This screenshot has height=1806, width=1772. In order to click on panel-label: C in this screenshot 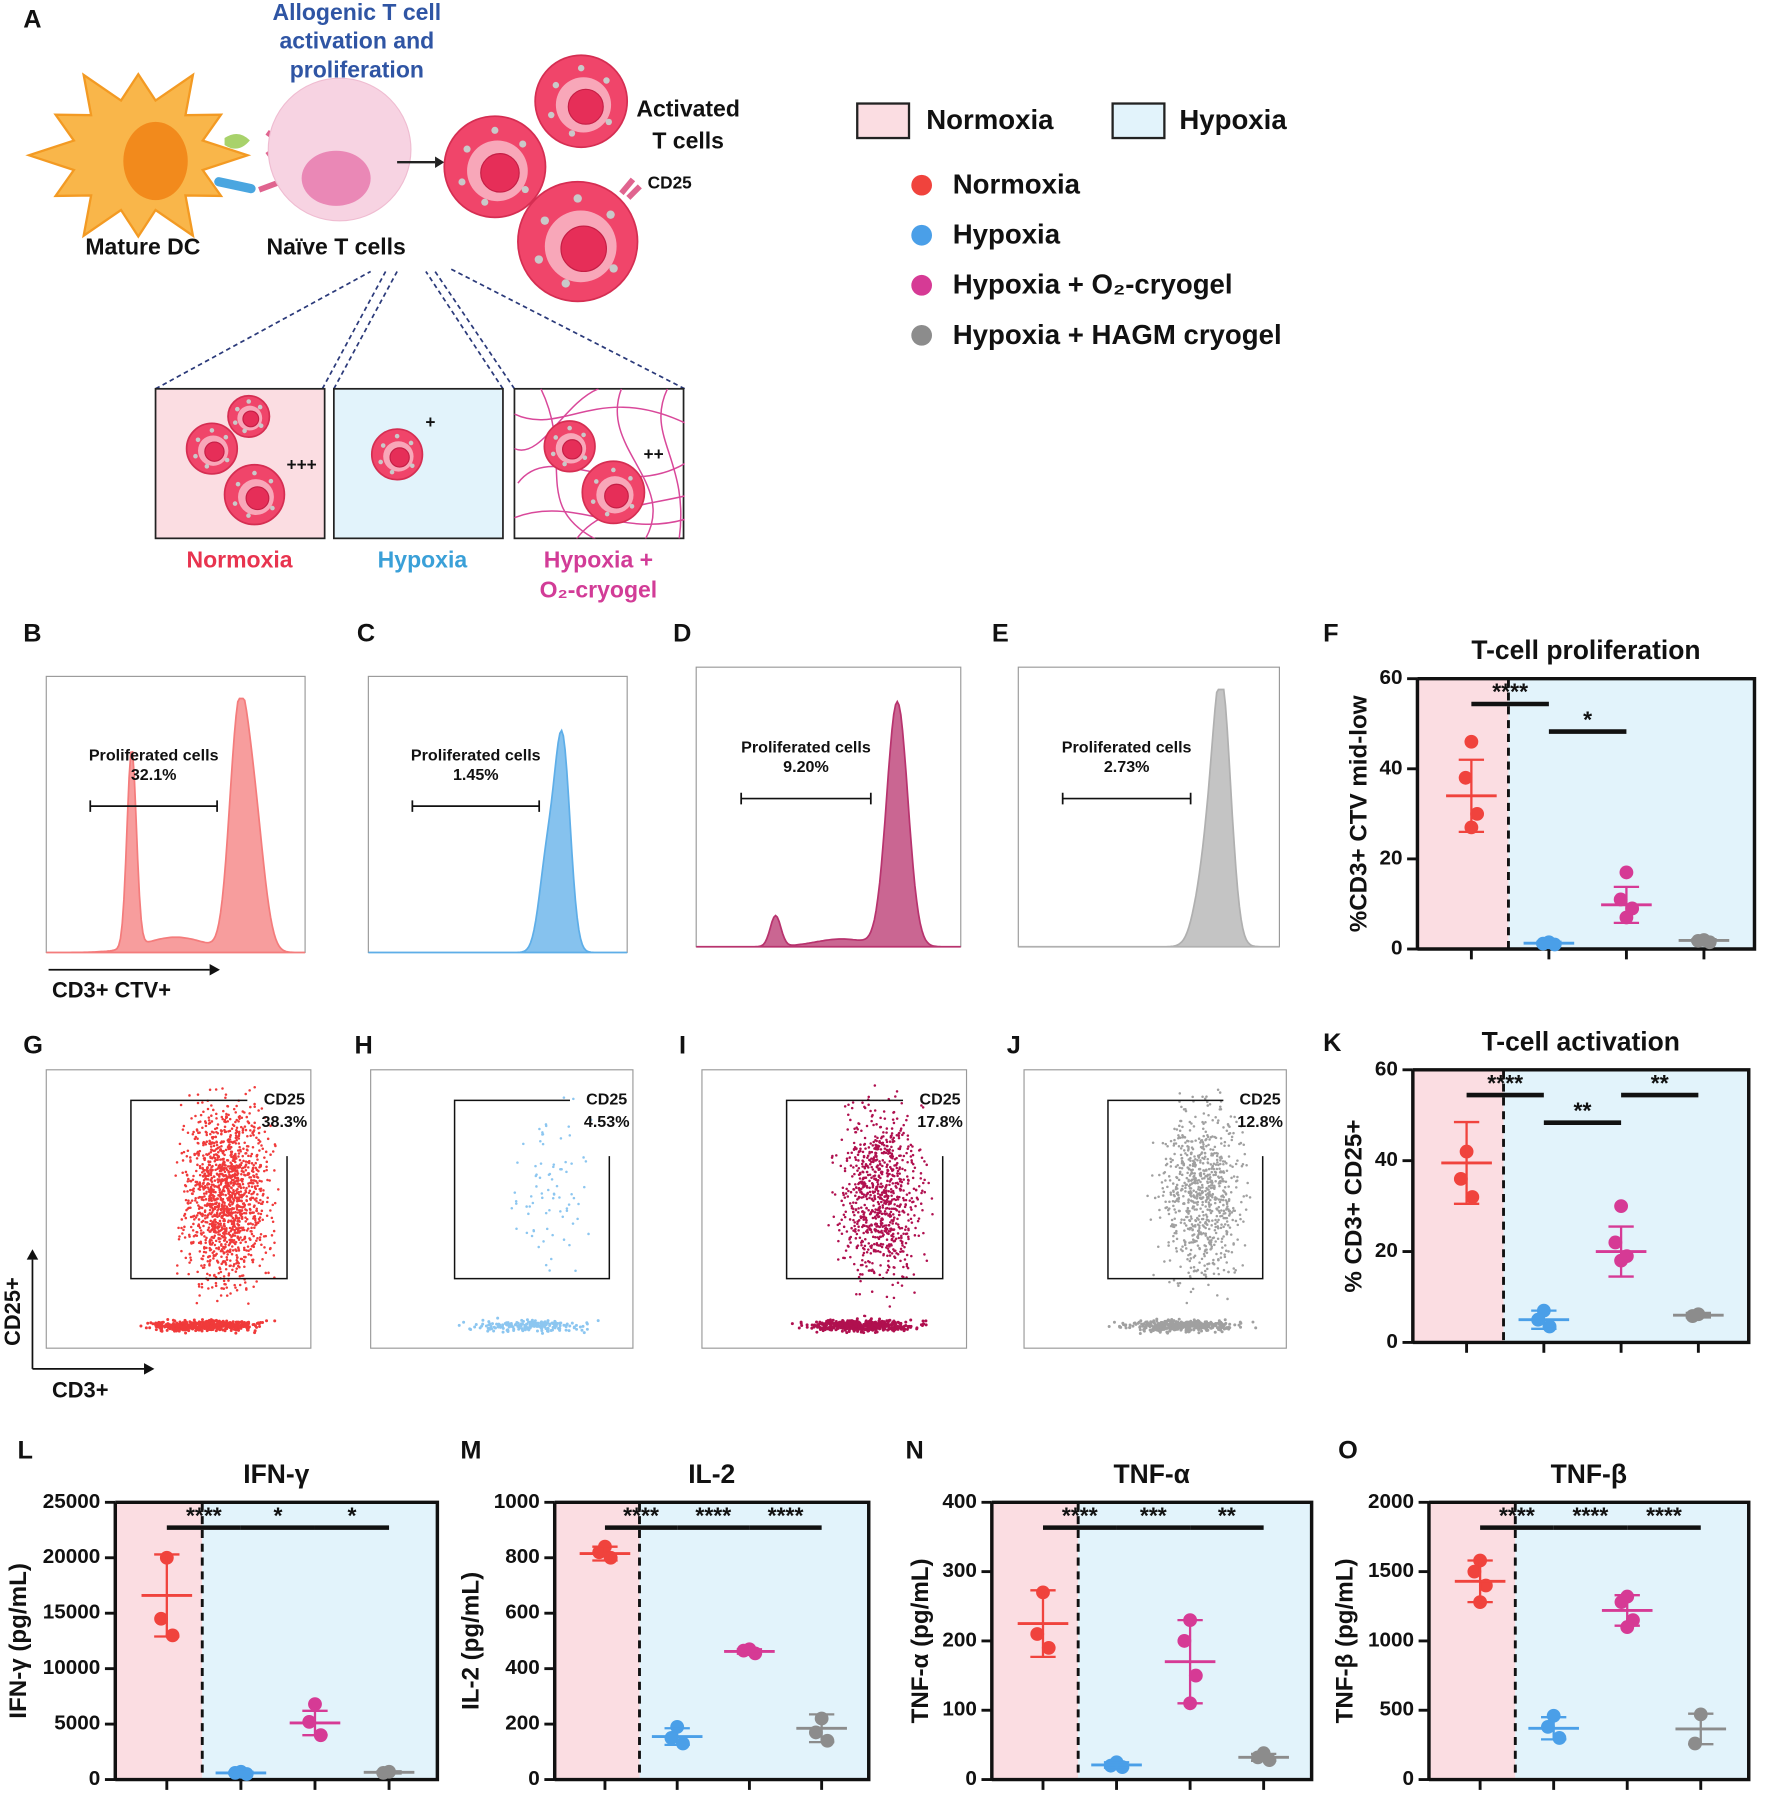, I will do `click(366, 634)`.